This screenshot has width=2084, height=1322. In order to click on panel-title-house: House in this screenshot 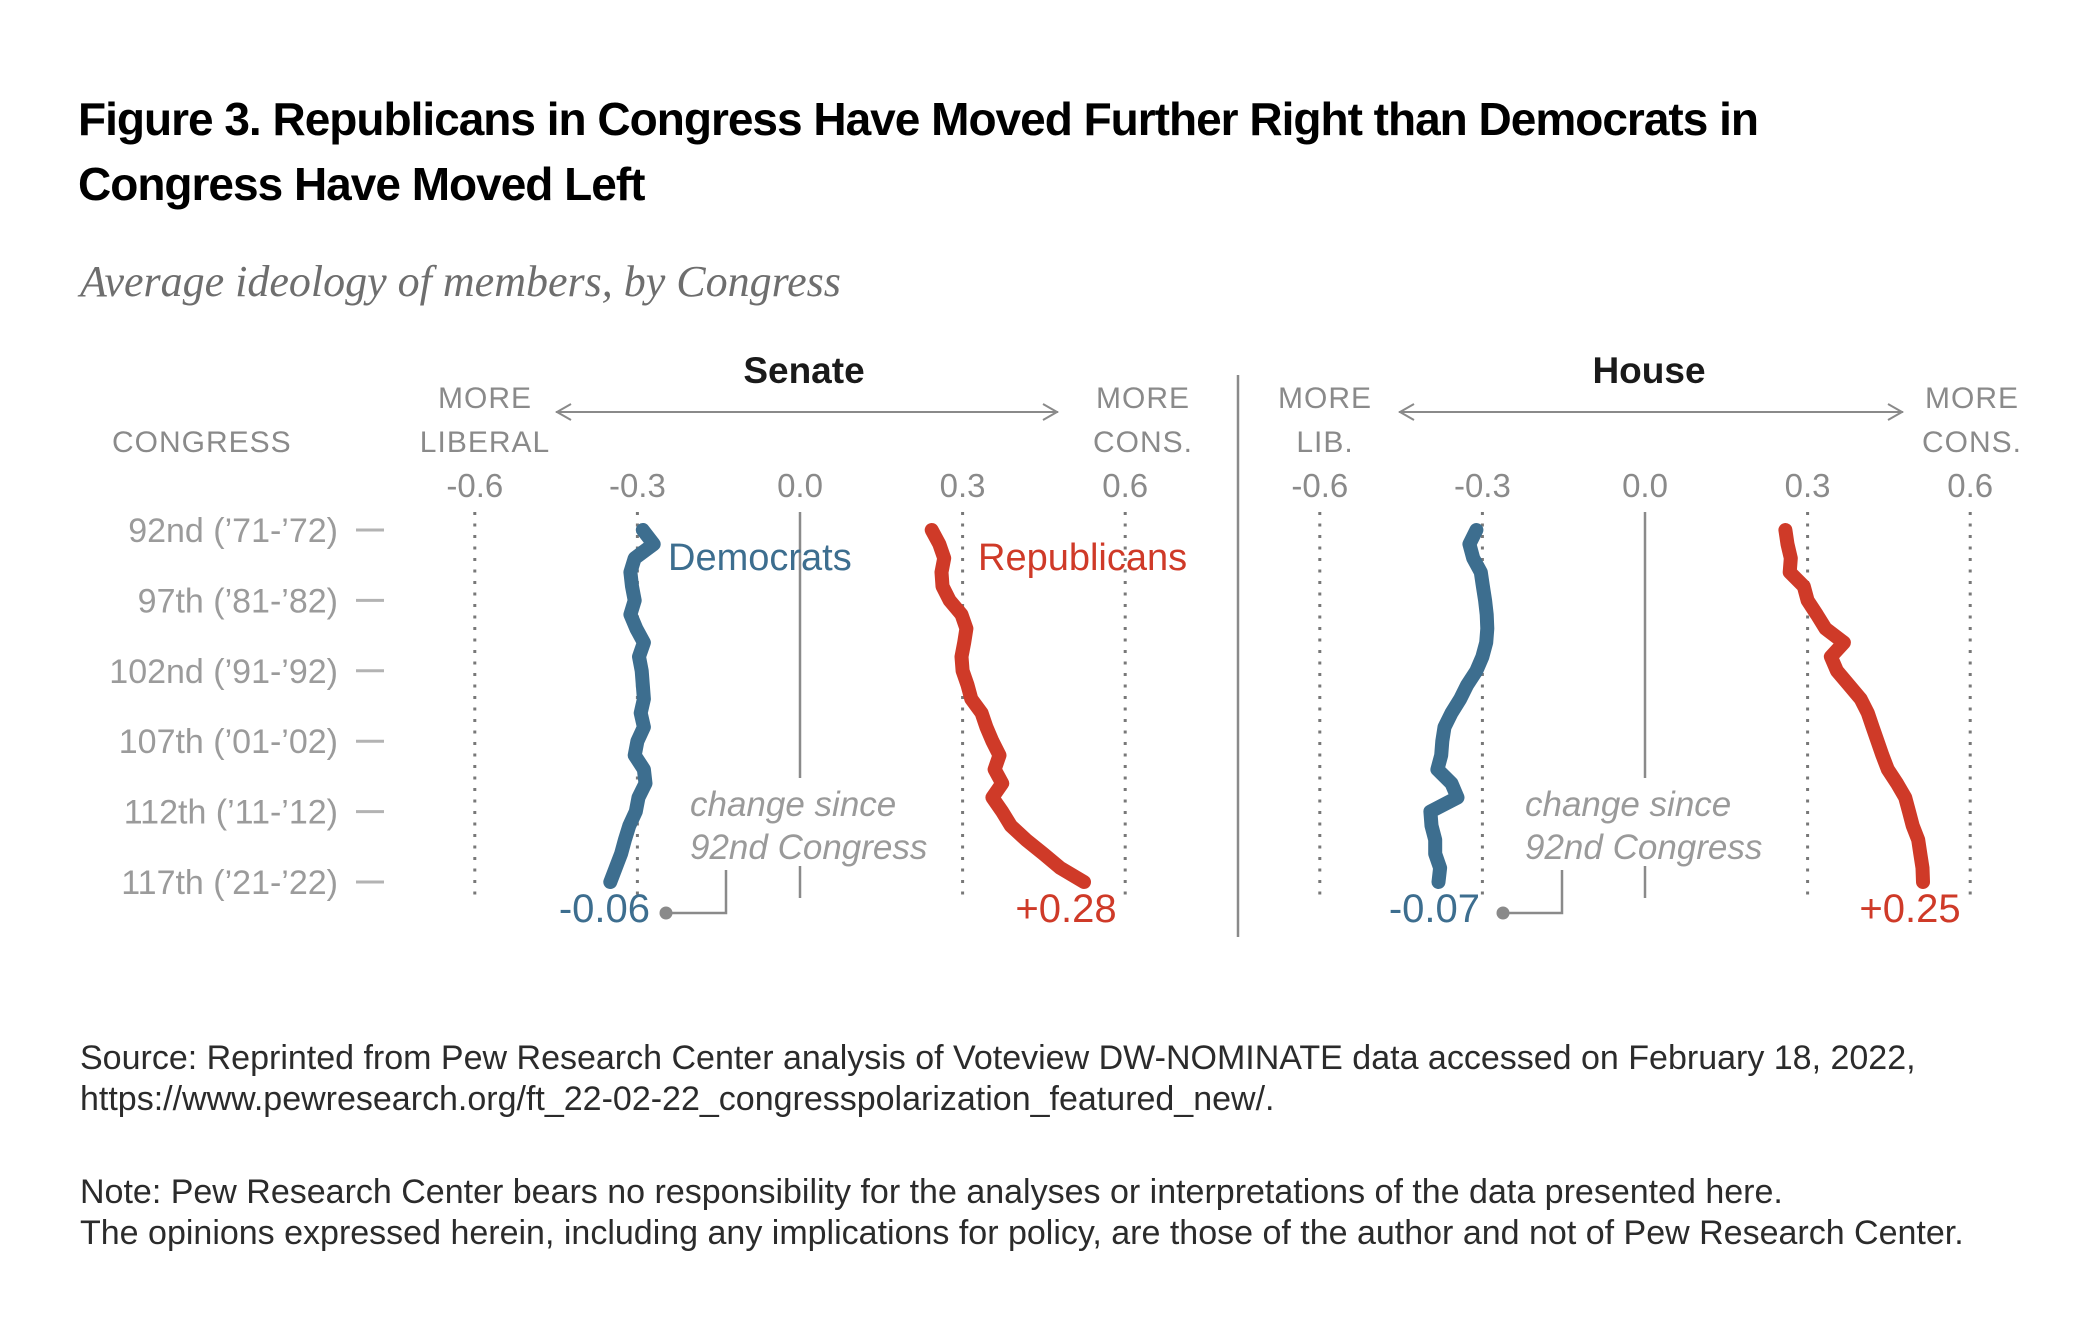, I will do `click(1648, 370)`.